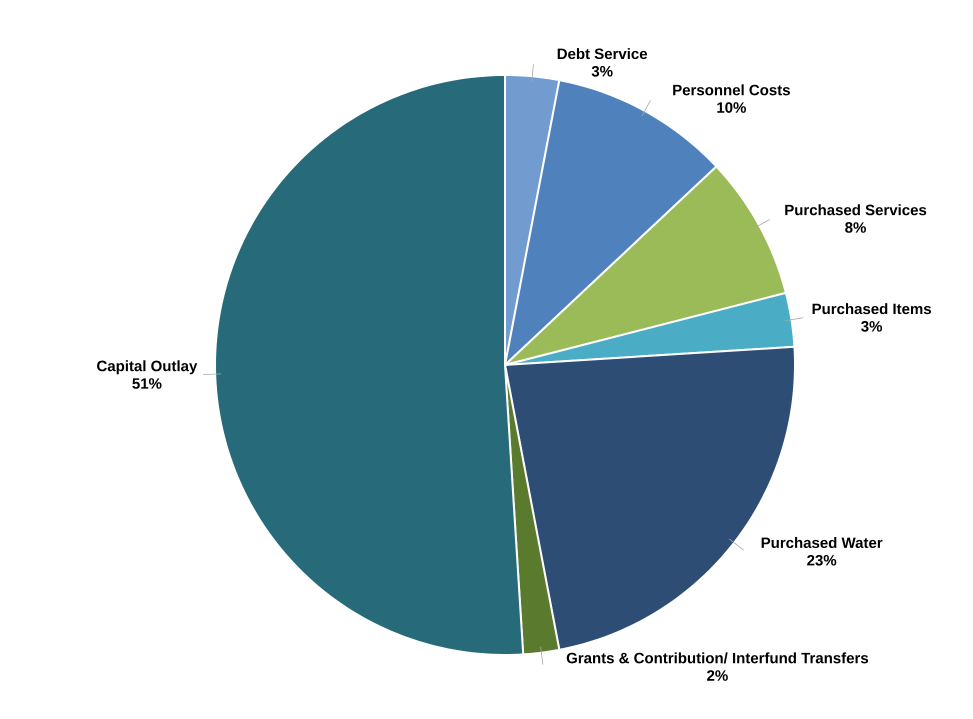 This screenshot has height=719, width=973. What do you see at coordinates (603, 54) in the screenshot?
I see `slice-label: Debt Service` at bounding box center [603, 54].